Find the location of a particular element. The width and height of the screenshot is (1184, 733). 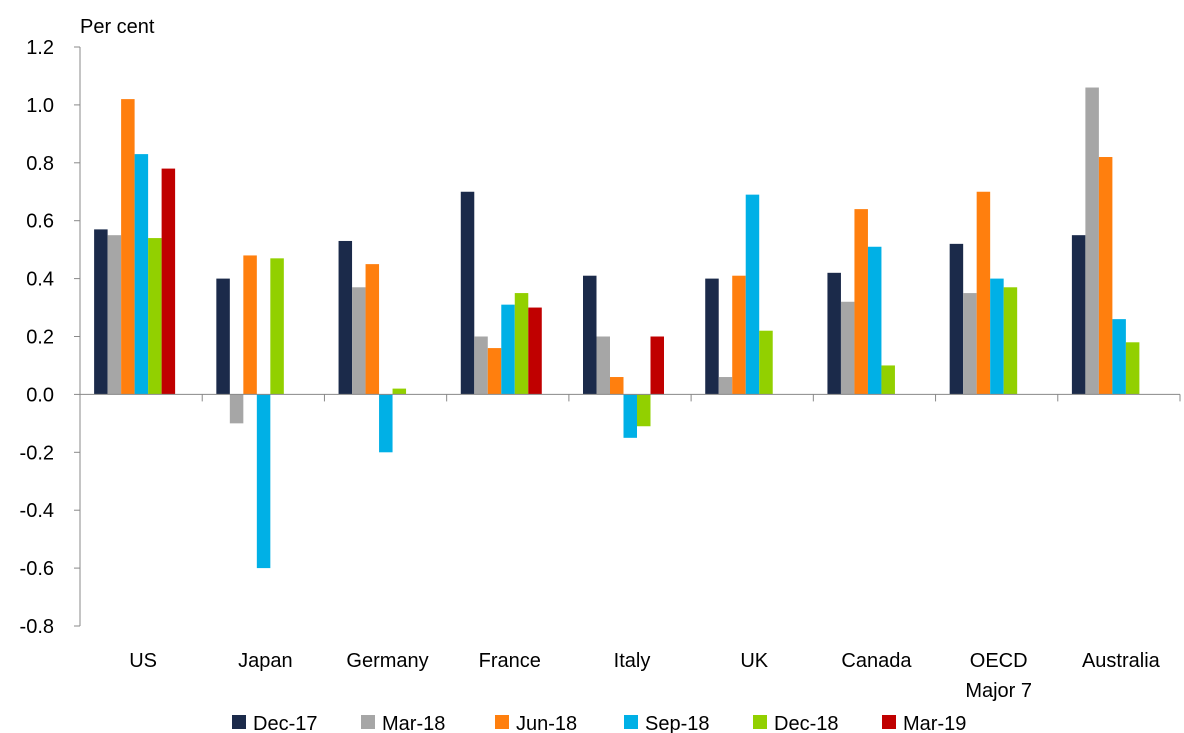

y-tick-label: -0.4 is located at coordinates (37, 511).